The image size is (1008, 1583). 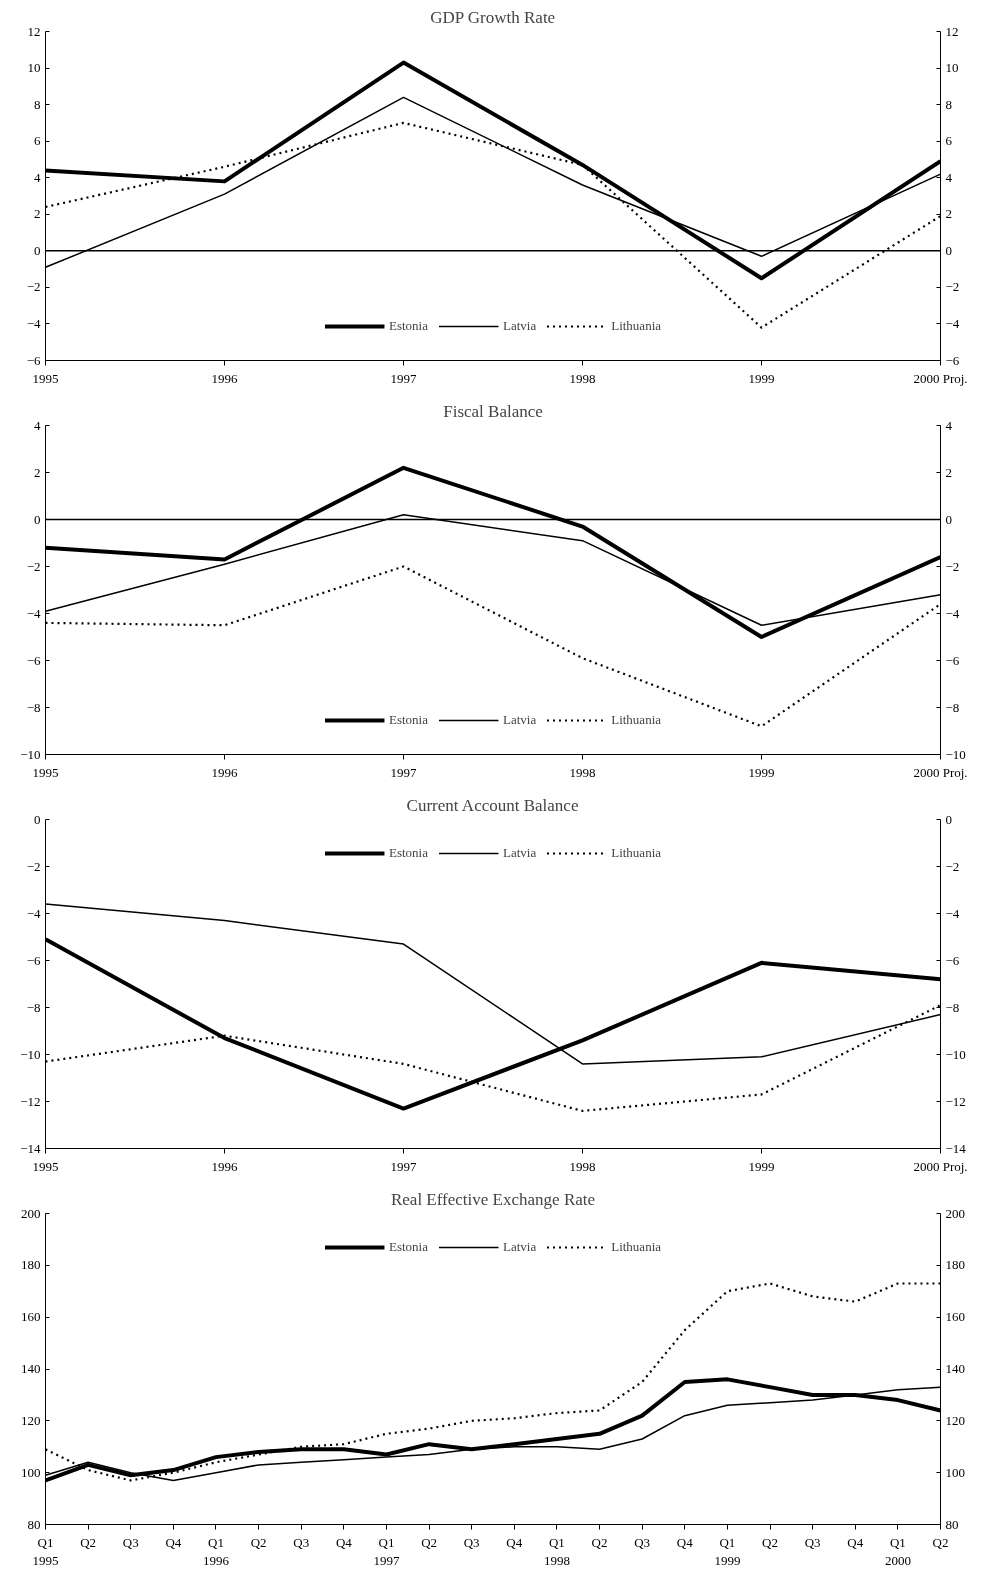 What do you see at coordinates (955, 1368) in the screenshot?
I see `y2-tick-label: 140` at bounding box center [955, 1368].